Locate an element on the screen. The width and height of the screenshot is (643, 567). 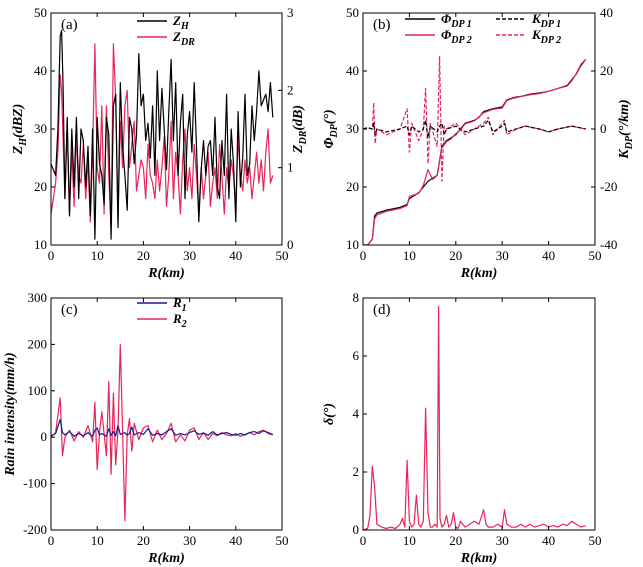
y-tick-label: -100 is located at coordinates (35, 483).